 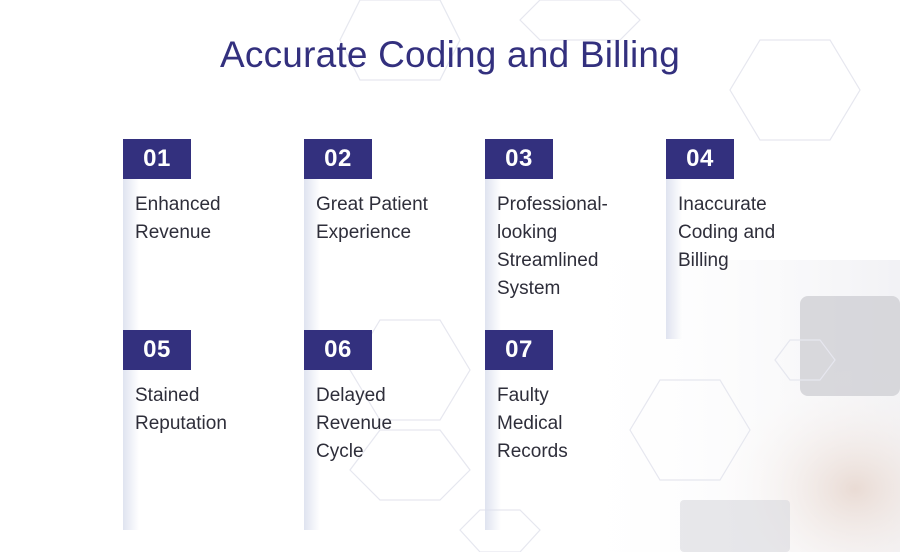 What do you see at coordinates (552, 246) in the screenshot?
I see `item-label: Professional- looking Streamlined System` at bounding box center [552, 246].